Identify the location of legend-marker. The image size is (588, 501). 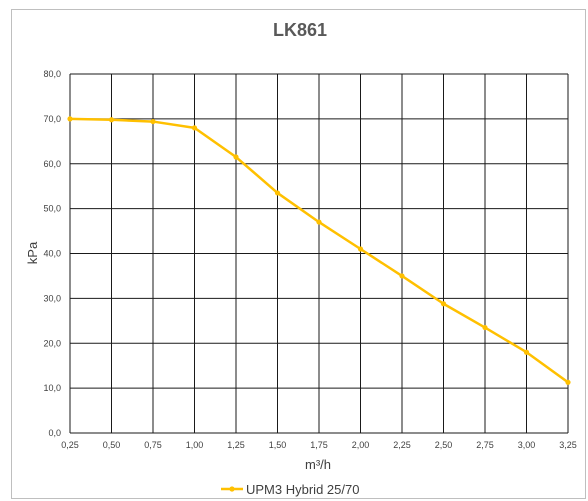
(232, 489).